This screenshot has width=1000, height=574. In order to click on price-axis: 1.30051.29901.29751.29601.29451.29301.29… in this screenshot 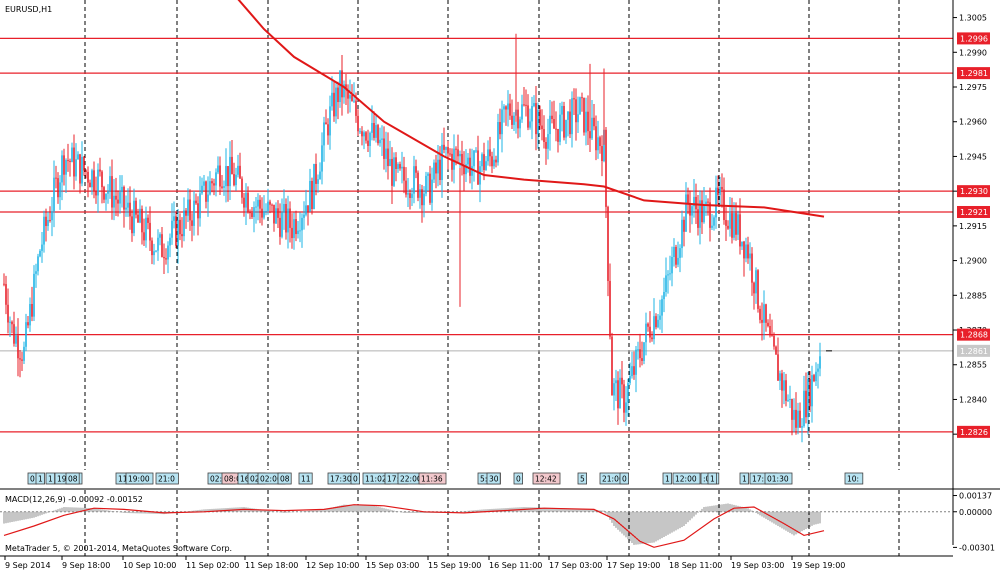, I will do `click(971, 272)`.